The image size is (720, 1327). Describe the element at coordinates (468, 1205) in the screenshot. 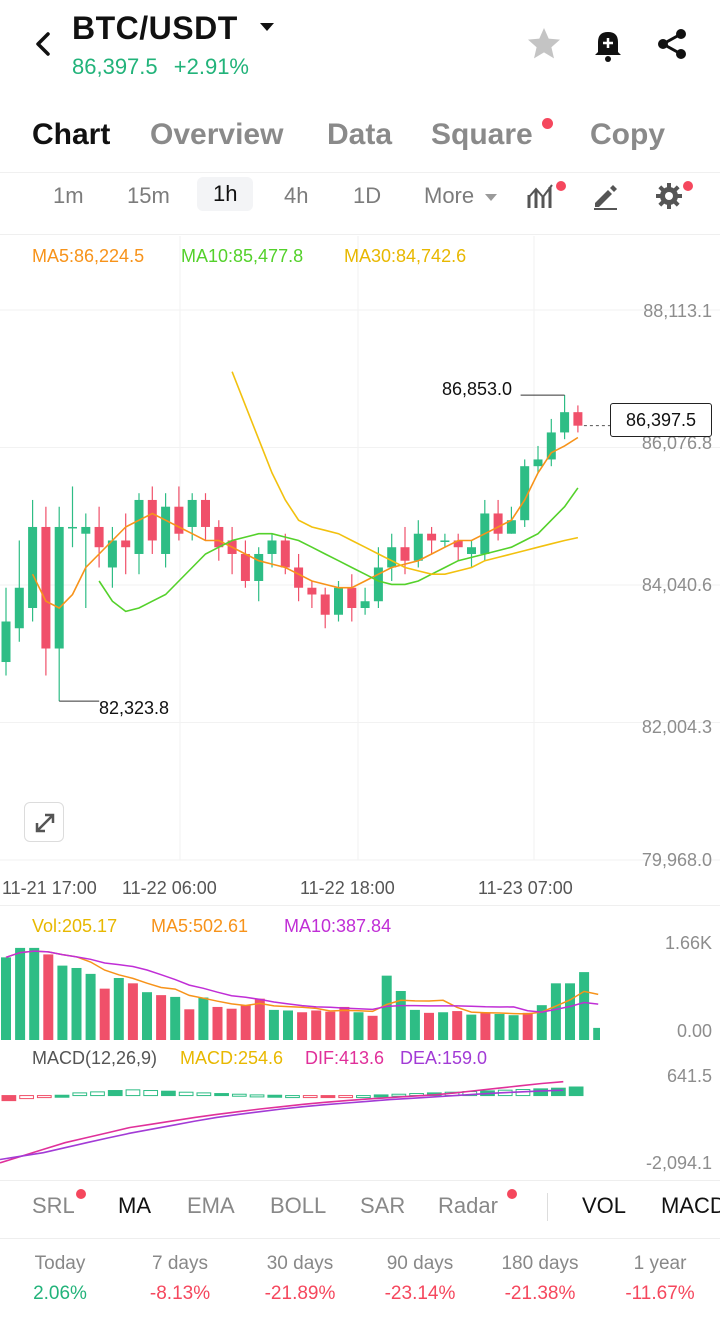

I see `ind-tab-radar: Radar` at that location.